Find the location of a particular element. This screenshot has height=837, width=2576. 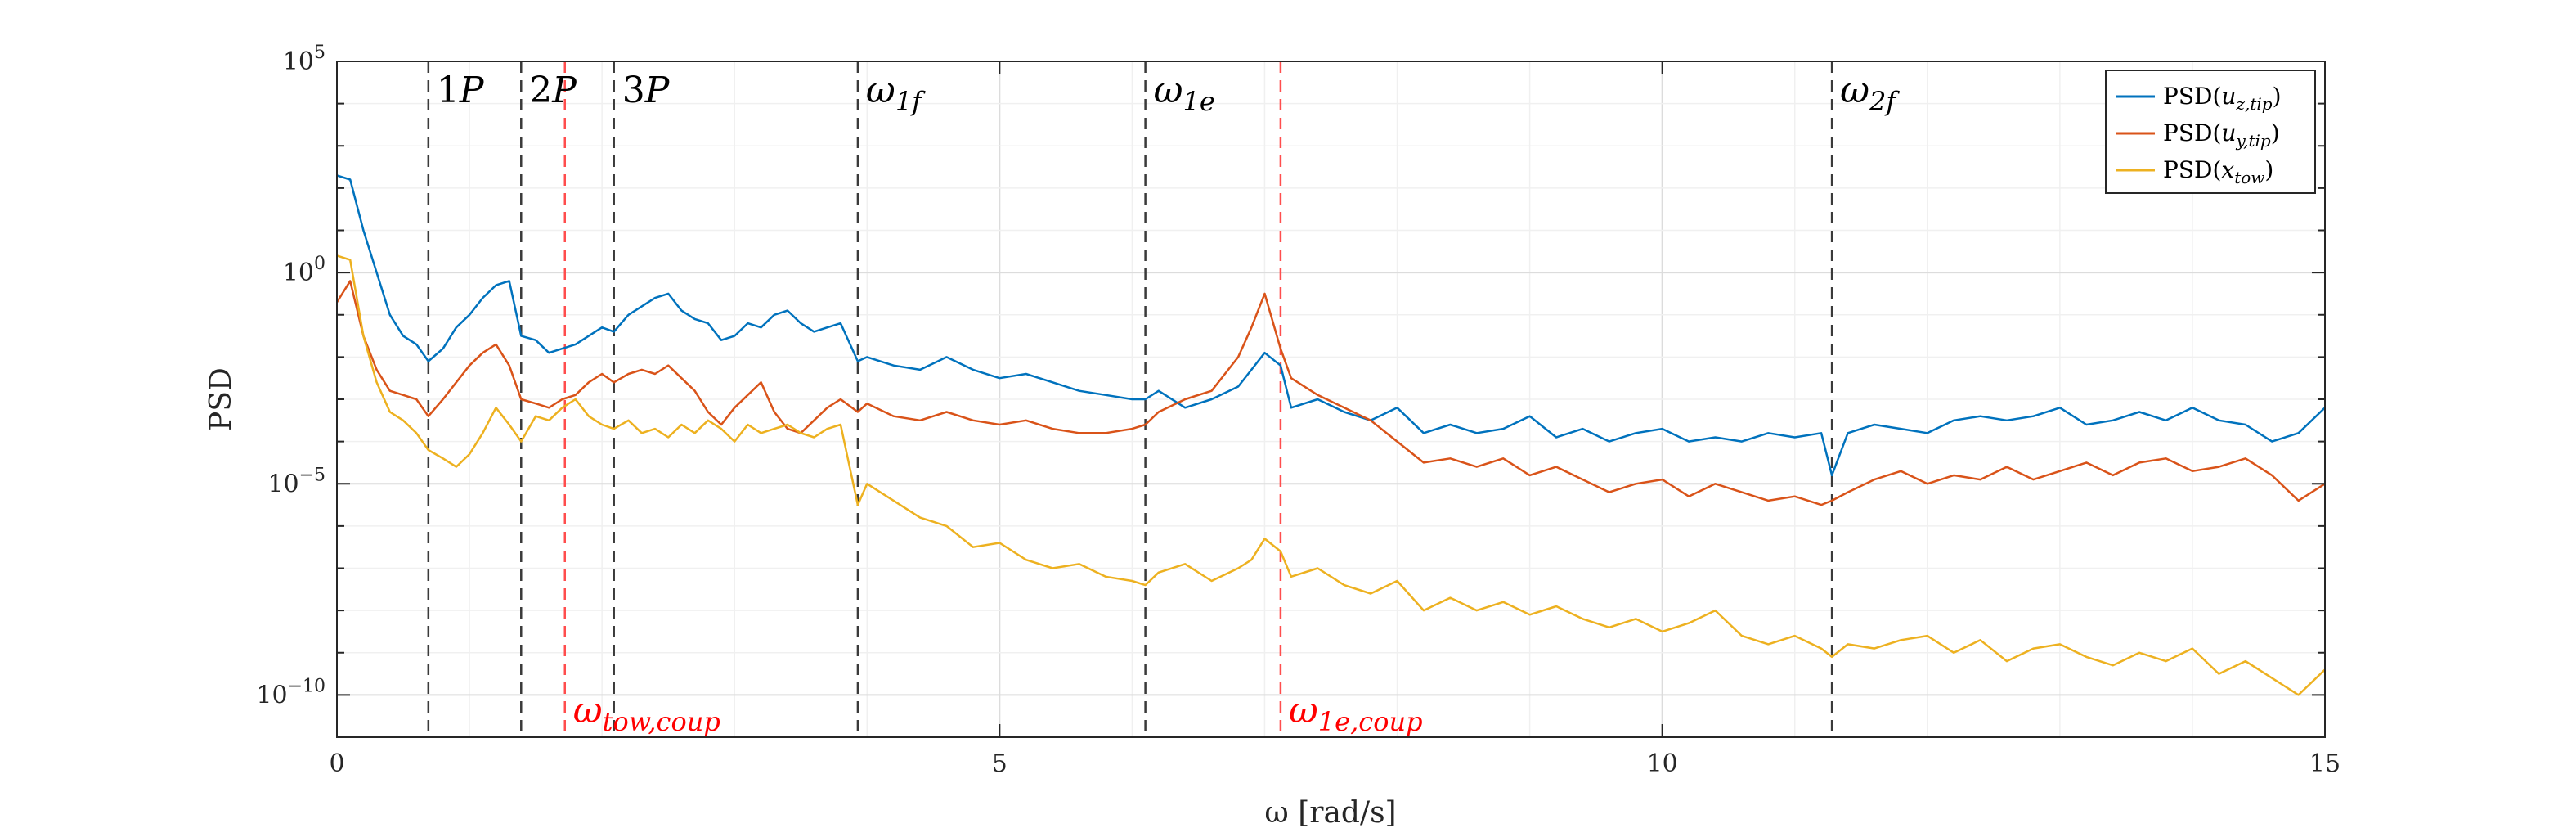

legend: PSD(uz,tip) PSD(uy,tip) PSD(xtow) is located at coordinates (2211, 132).